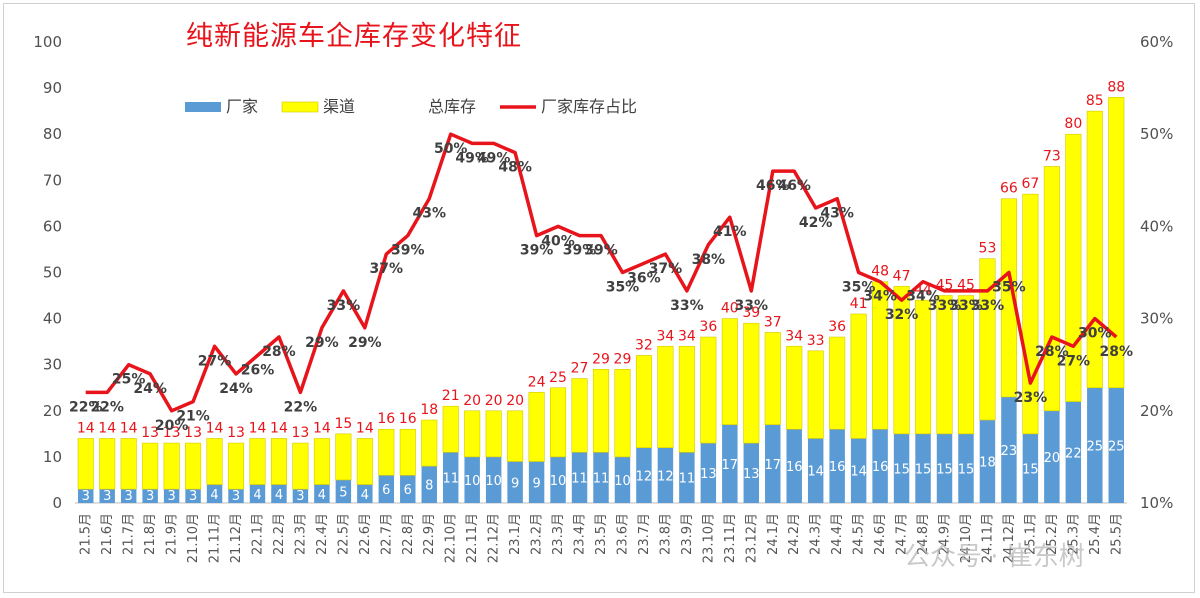 The width and height of the screenshot is (1200, 598). What do you see at coordinates (451, 396) in the screenshot?
I see `total-value-label: 21` at bounding box center [451, 396].